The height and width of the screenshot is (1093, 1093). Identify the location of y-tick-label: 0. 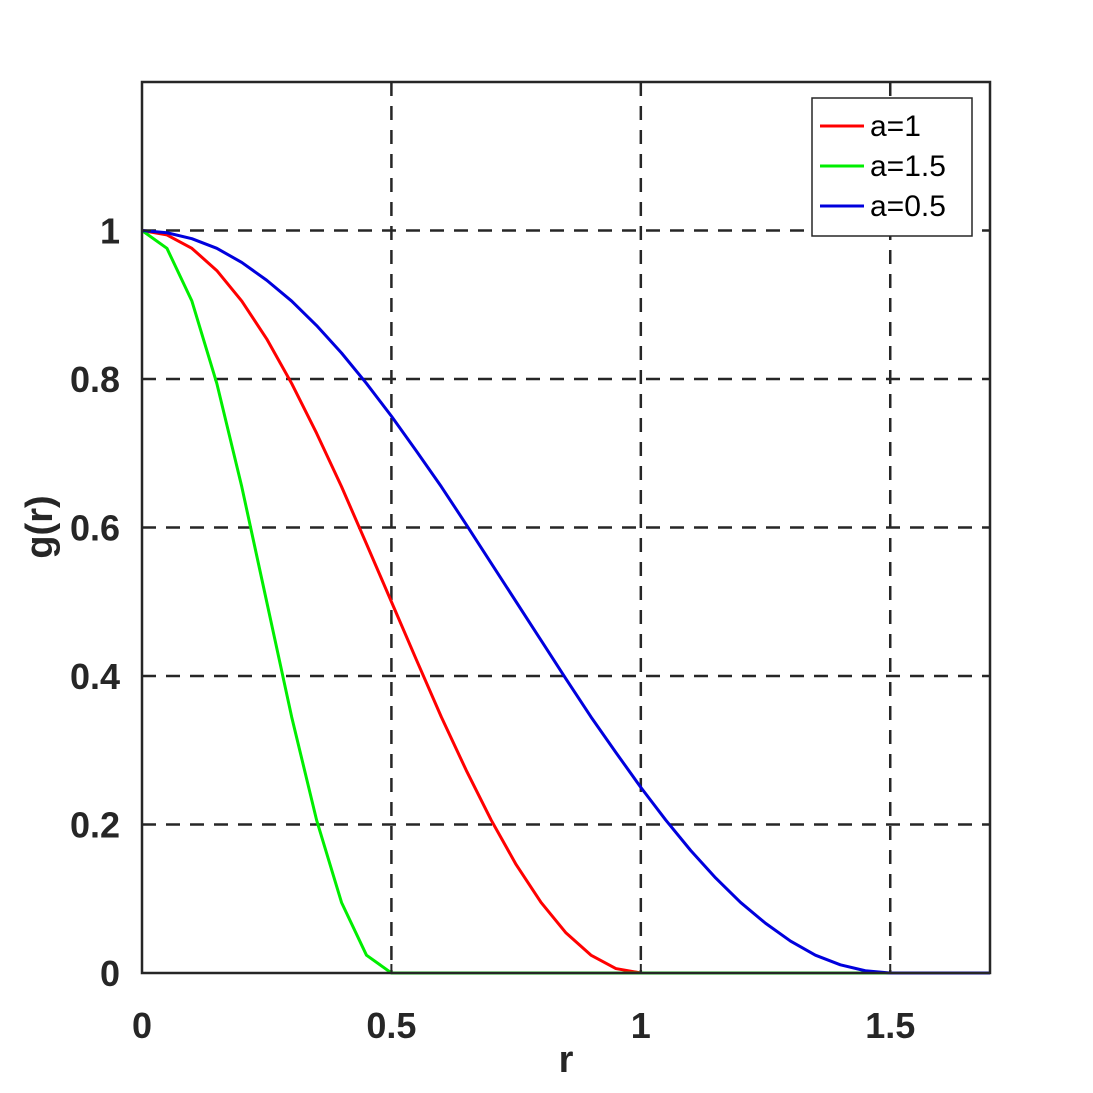
(110, 973).